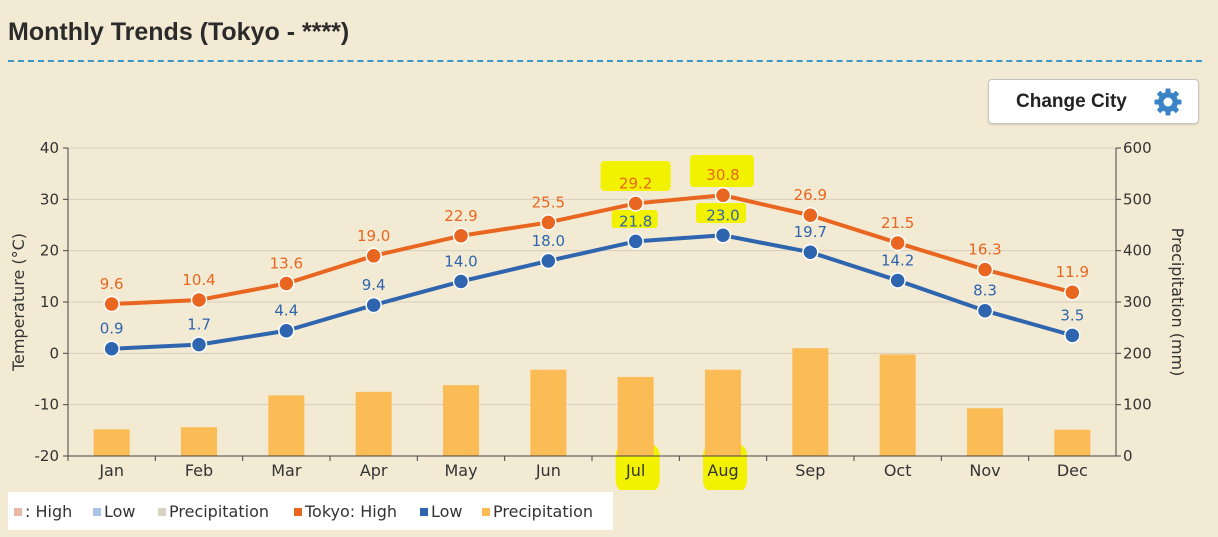  What do you see at coordinates (605, 61) in the screenshot?
I see `title-divider` at bounding box center [605, 61].